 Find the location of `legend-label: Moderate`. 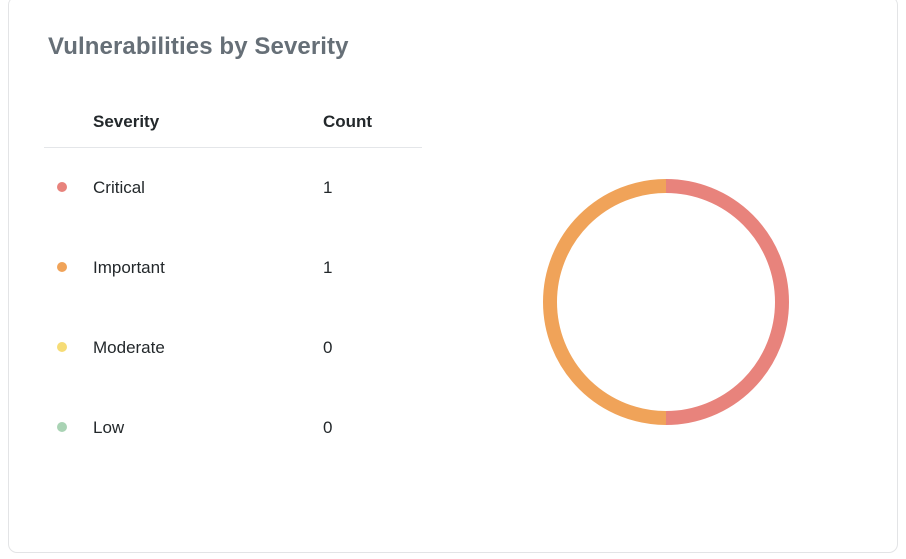

legend-label: Moderate is located at coordinates (129, 347).